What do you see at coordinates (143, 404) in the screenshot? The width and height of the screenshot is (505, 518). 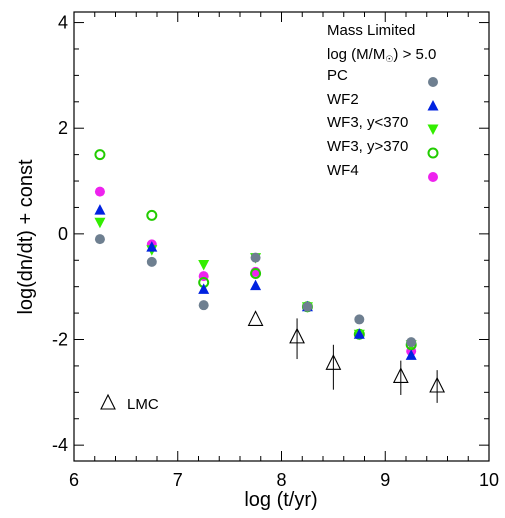 I see `legend-label-lmc: LMC` at bounding box center [143, 404].